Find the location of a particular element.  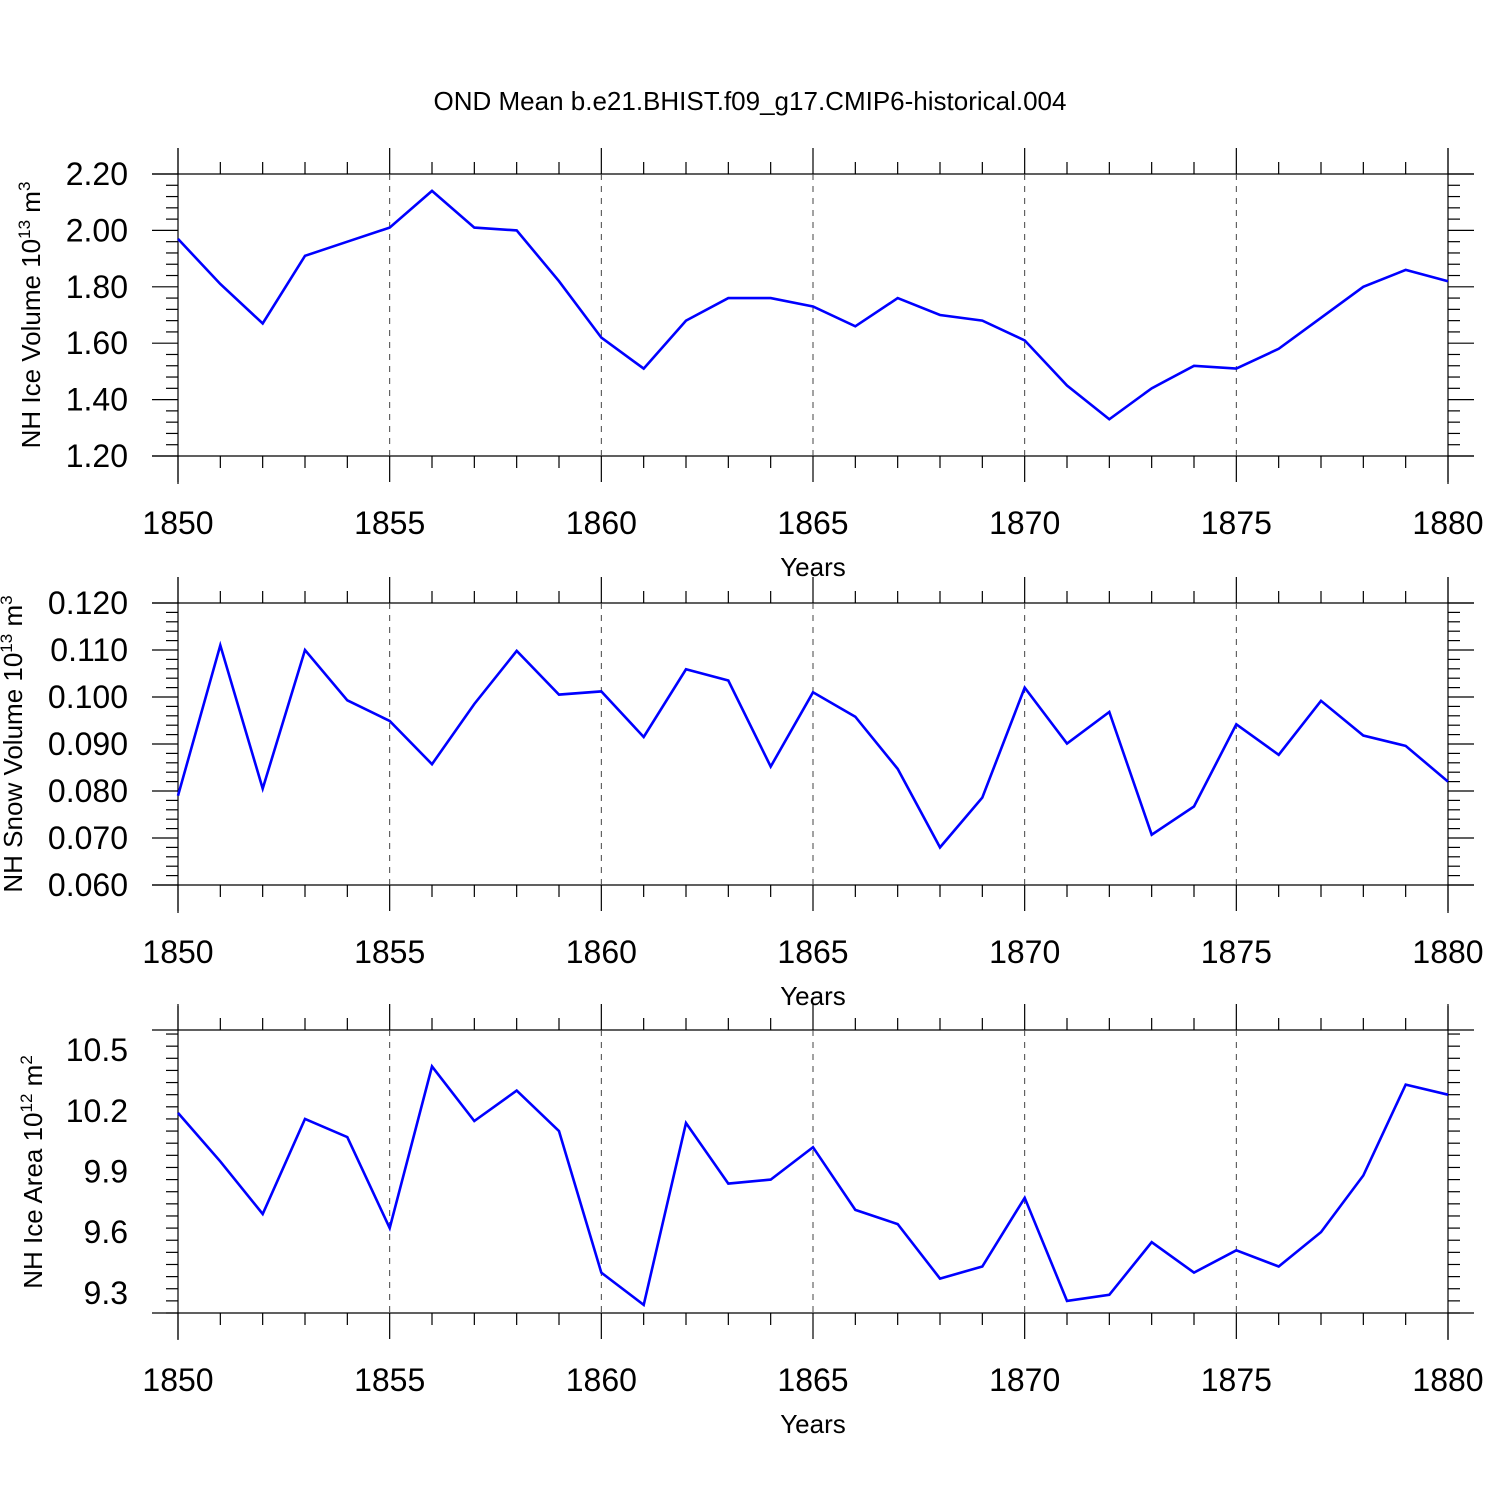

y-axis-label: NH Ice Volume 1013 m3 is located at coordinates (30, 315).